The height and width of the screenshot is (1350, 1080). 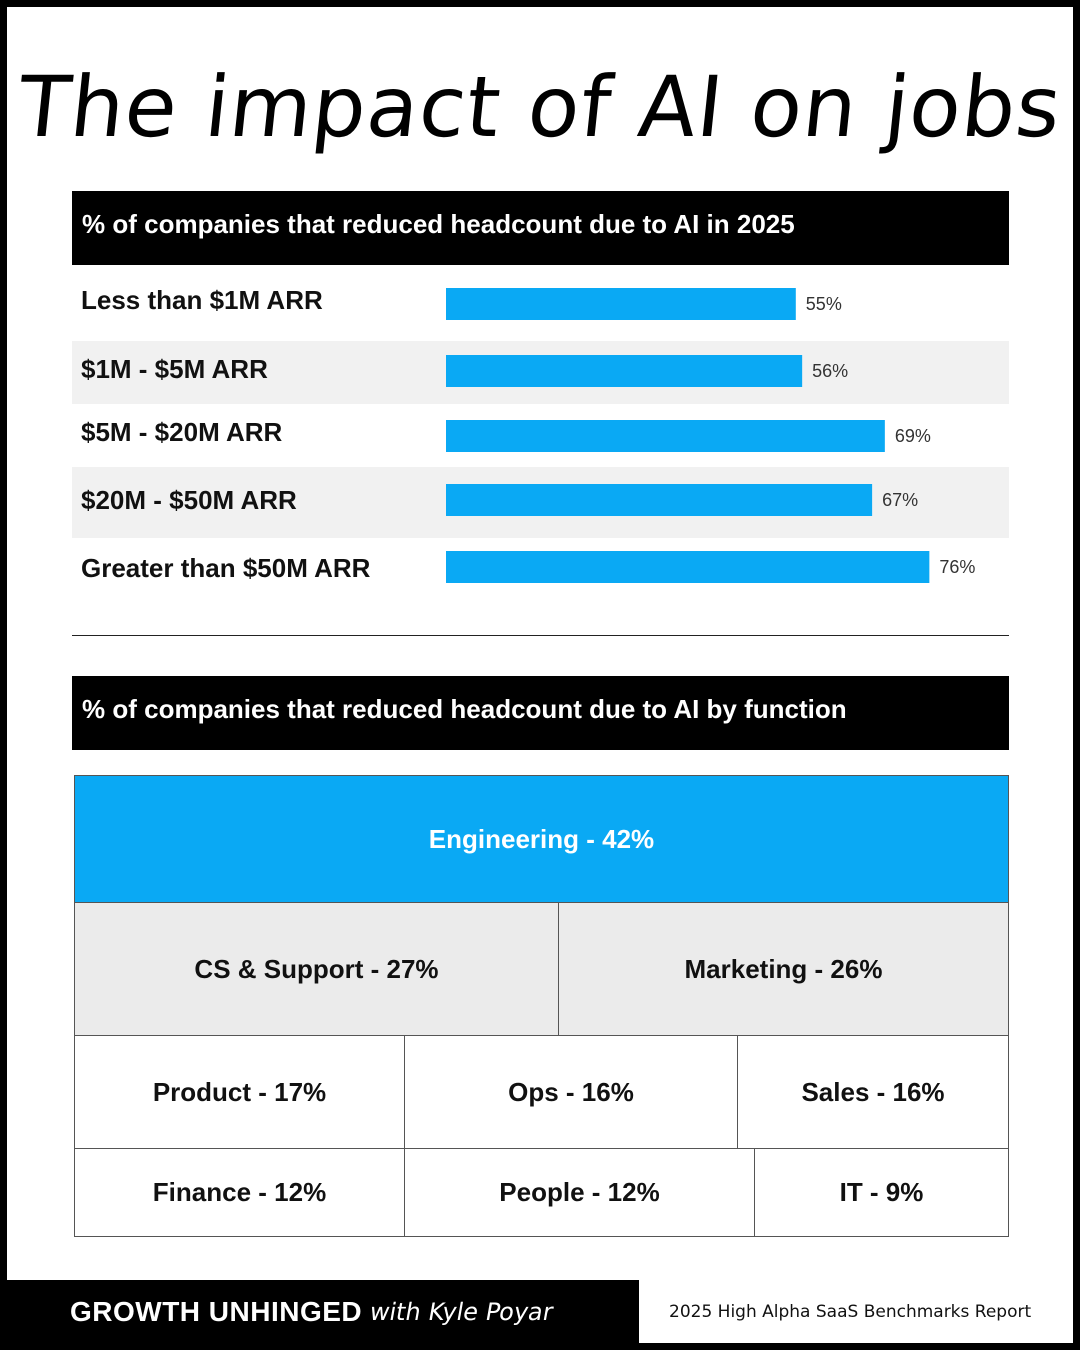 I want to click on bar-label: $20M - $50M ARR, so click(x=189, y=500).